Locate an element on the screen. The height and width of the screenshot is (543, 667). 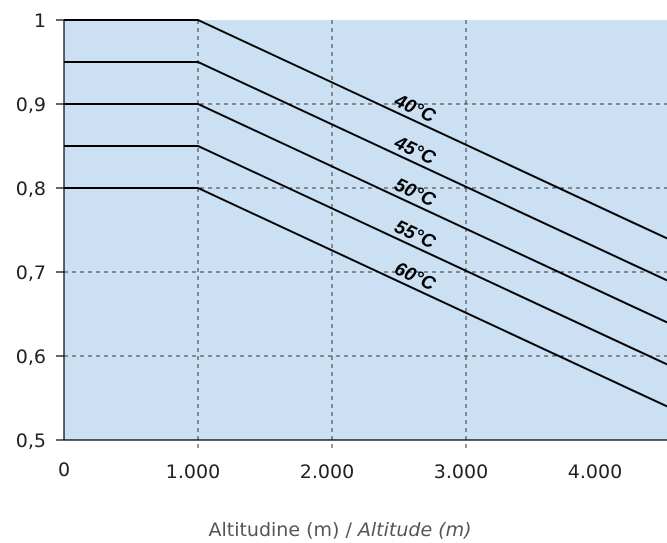
x-axis-label: Altitudine (m) / Altitude (m) is located at coordinates (339, 530).